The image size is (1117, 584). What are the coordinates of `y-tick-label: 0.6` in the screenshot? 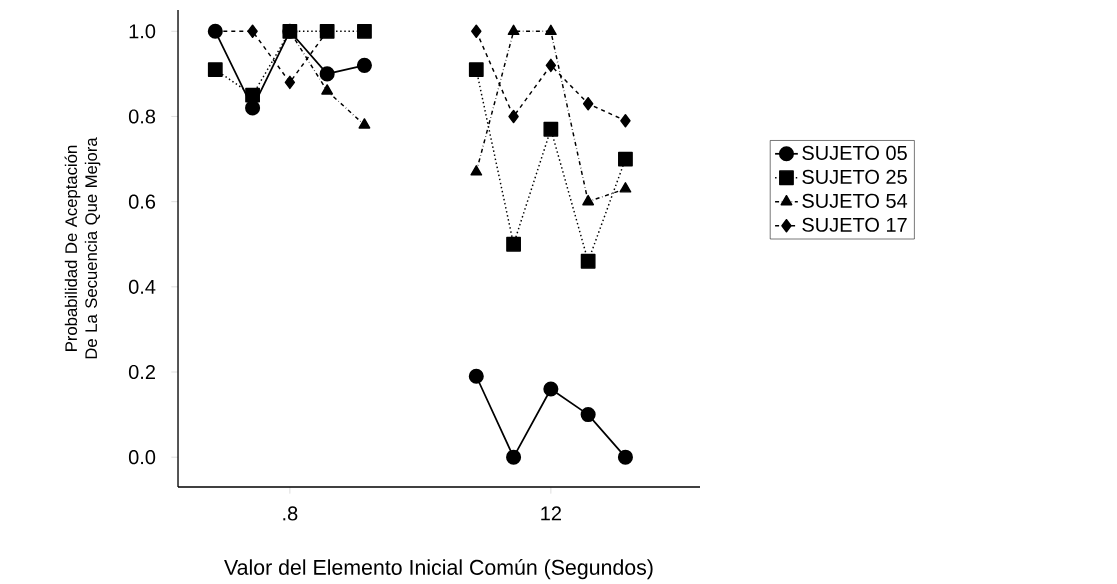 It's located at (142, 201).